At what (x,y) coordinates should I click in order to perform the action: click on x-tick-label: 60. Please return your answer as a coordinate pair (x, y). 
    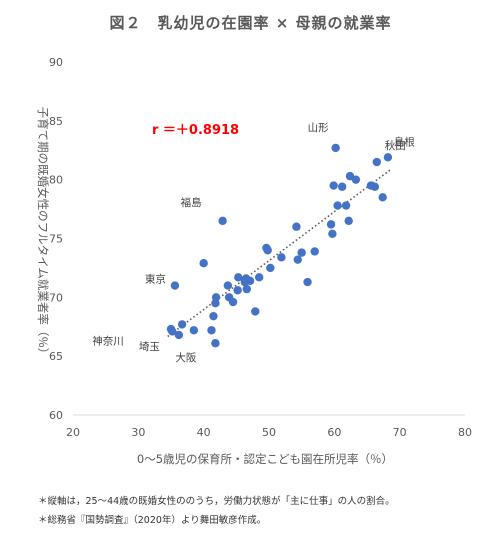
    Looking at the image, I should click on (334, 432).